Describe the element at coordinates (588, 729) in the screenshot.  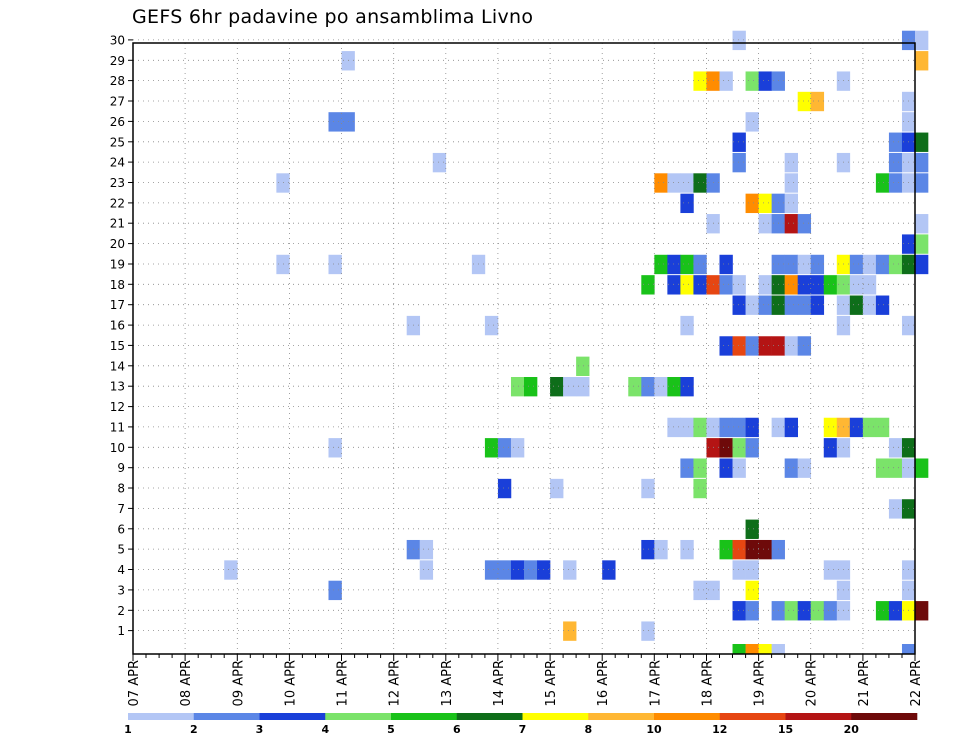
I see `colorbar-label: 8` at that location.